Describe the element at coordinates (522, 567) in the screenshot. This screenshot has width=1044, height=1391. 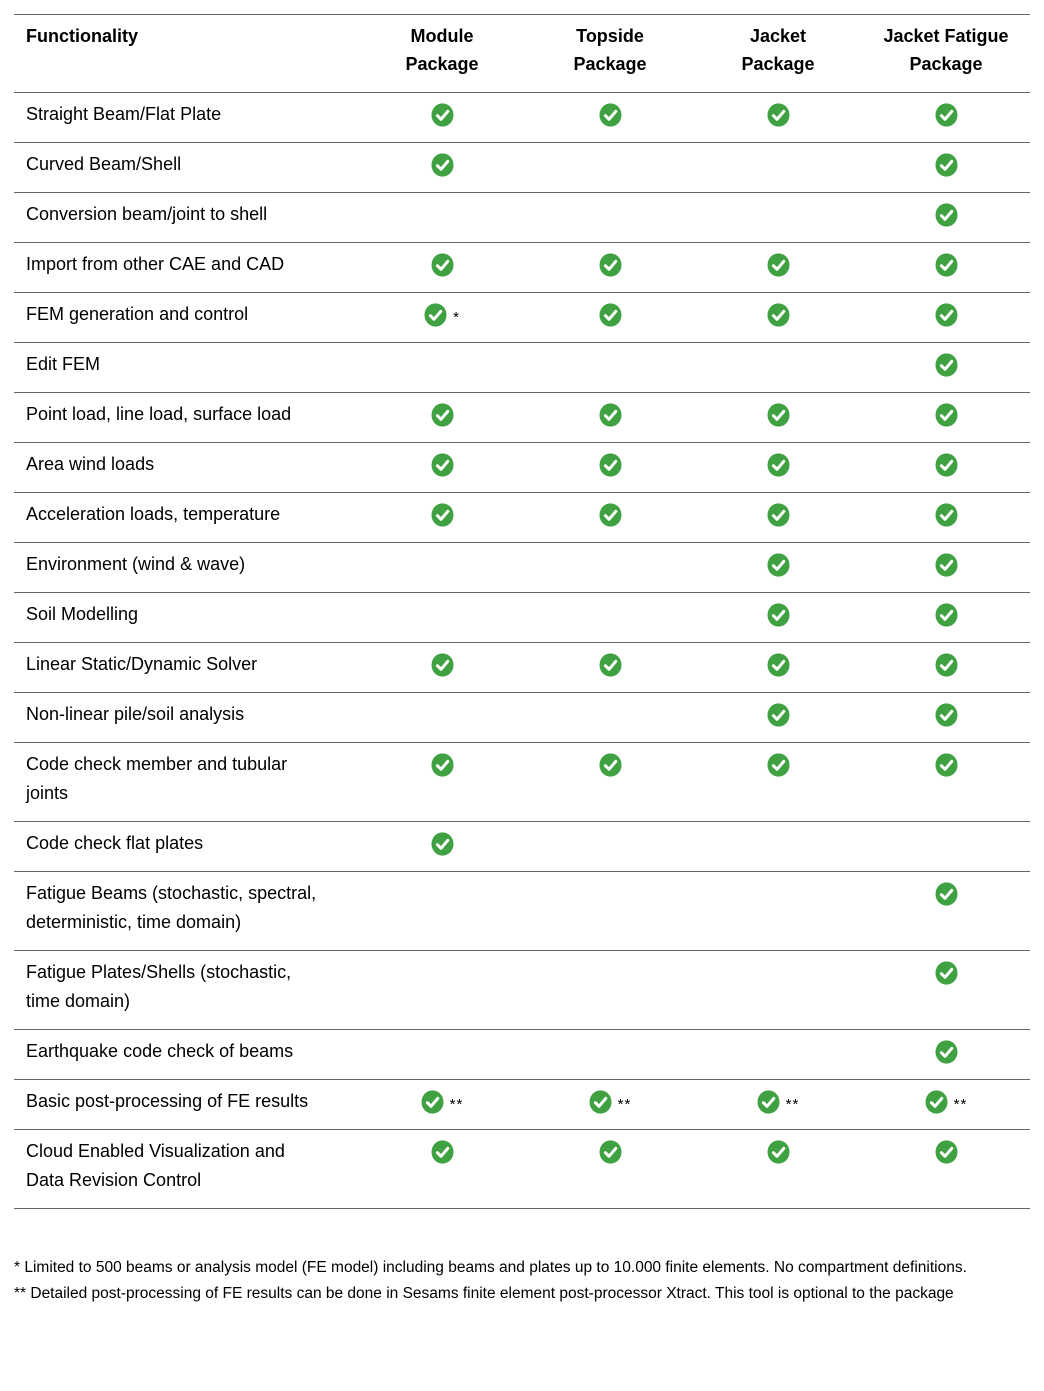
I see `table-row: Environment (wind & wave)` at that location.